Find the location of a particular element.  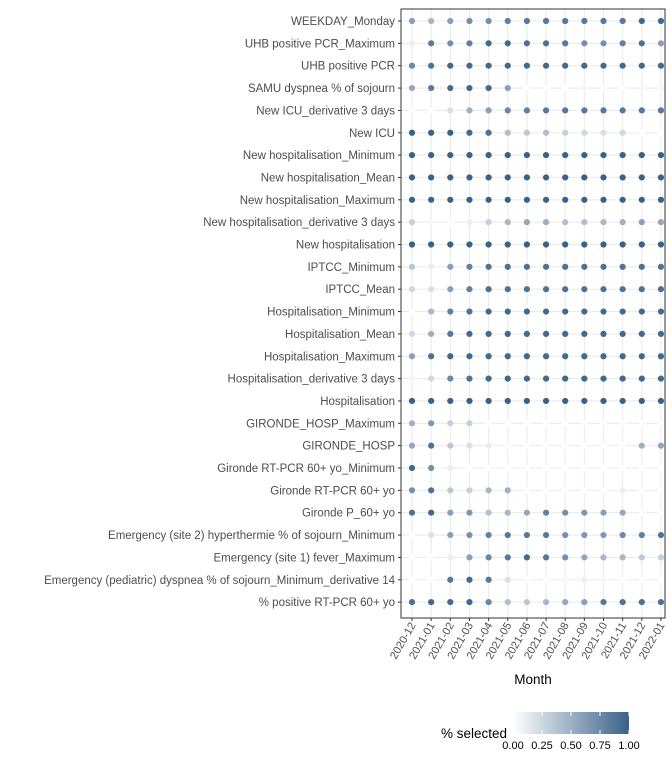

y-tick-label: New ICU_derivative 3 days is located at coordinates (325, 111).